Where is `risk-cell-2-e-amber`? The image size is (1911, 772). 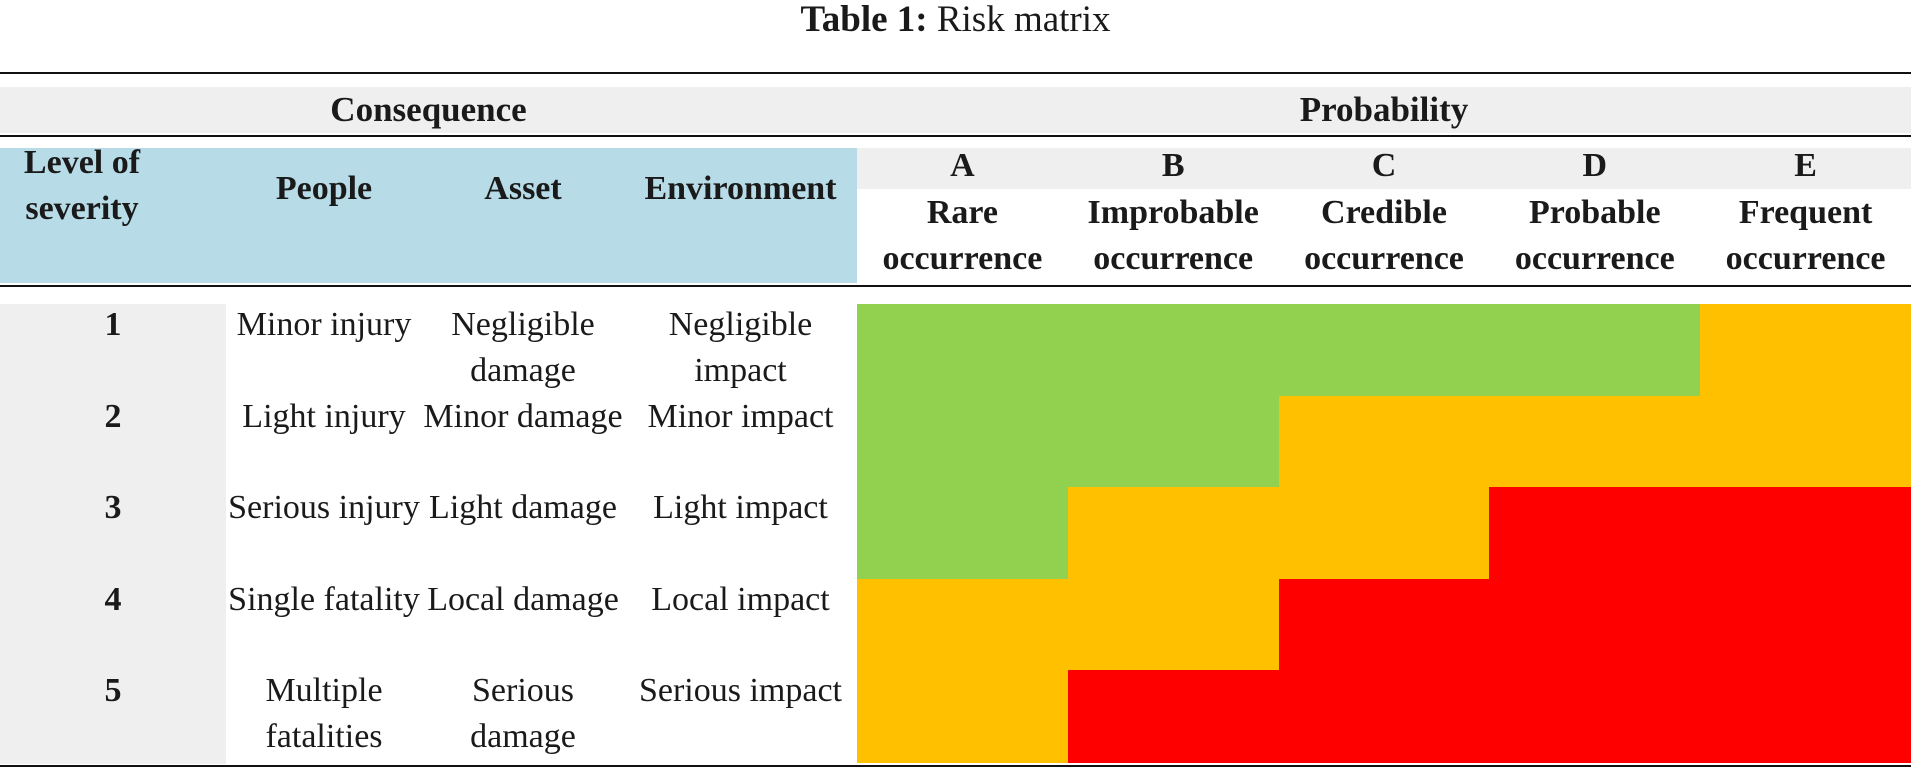
risk-cell-2-e-amber is located at coordinates (1805, 441).